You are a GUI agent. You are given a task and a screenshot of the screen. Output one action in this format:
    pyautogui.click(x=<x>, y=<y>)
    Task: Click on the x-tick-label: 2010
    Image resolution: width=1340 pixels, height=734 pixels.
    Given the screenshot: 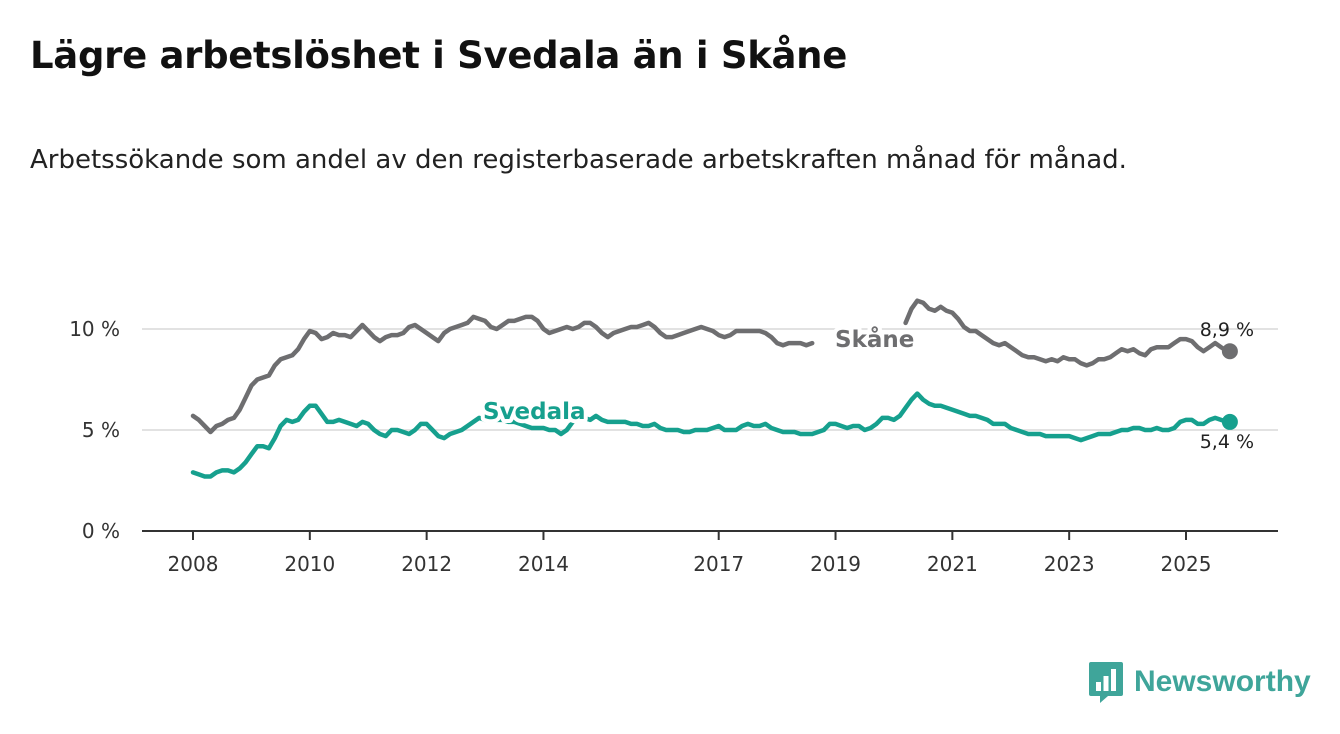 What is the action you would take?
    pyautogui.click(x=309, y=564)
    